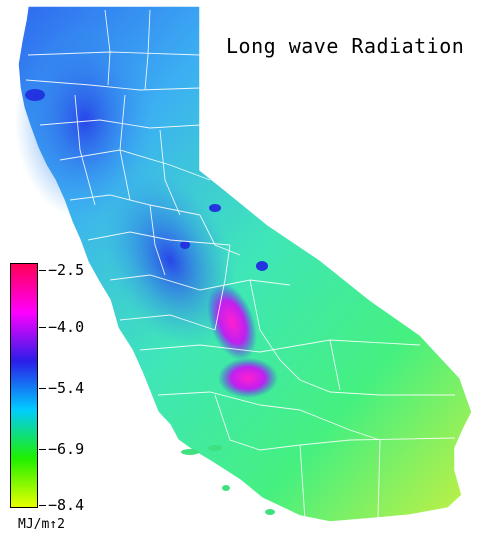 Image resolution: width=500 pixels, height=550 pixels. Describe the element at coordinates (228, 480) in the screenshot. I see `channel-islands` at that location.